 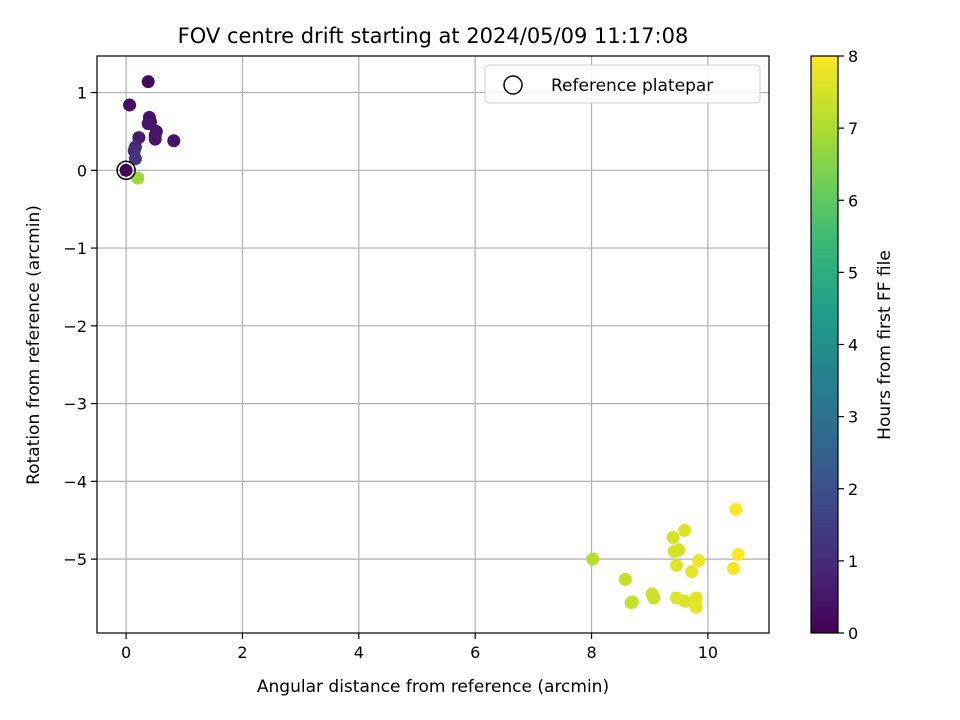 I want to click on colorbar-tick-label: 3, so click(x=853, y=417).